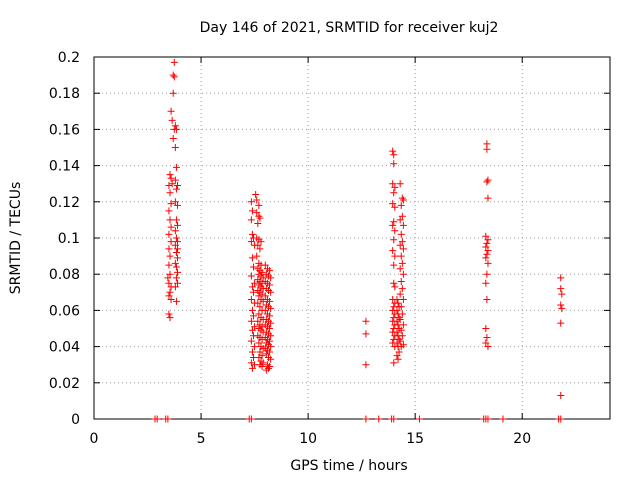 This screenshot has width=640, height=480. Describe the element at coordinates (16, 238) in the screenshot. I see `y-axis-label: SRMTID / TECUs` at that location.